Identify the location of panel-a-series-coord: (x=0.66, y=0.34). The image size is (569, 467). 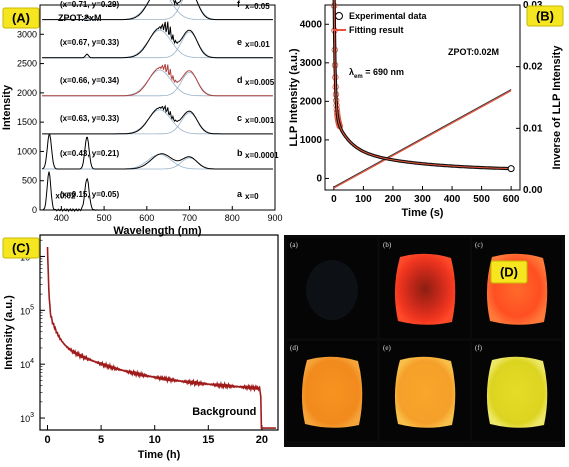
(89, 80).